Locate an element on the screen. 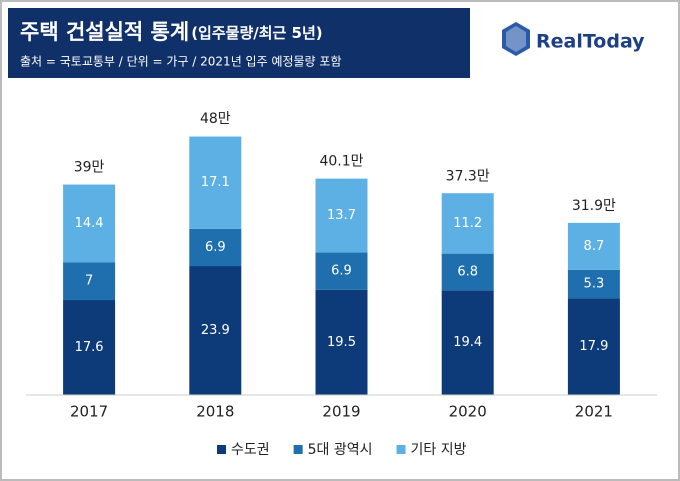 This screenshot has height=481, width=680. segment-label: 19.5 is located at coordinates (341, 342).